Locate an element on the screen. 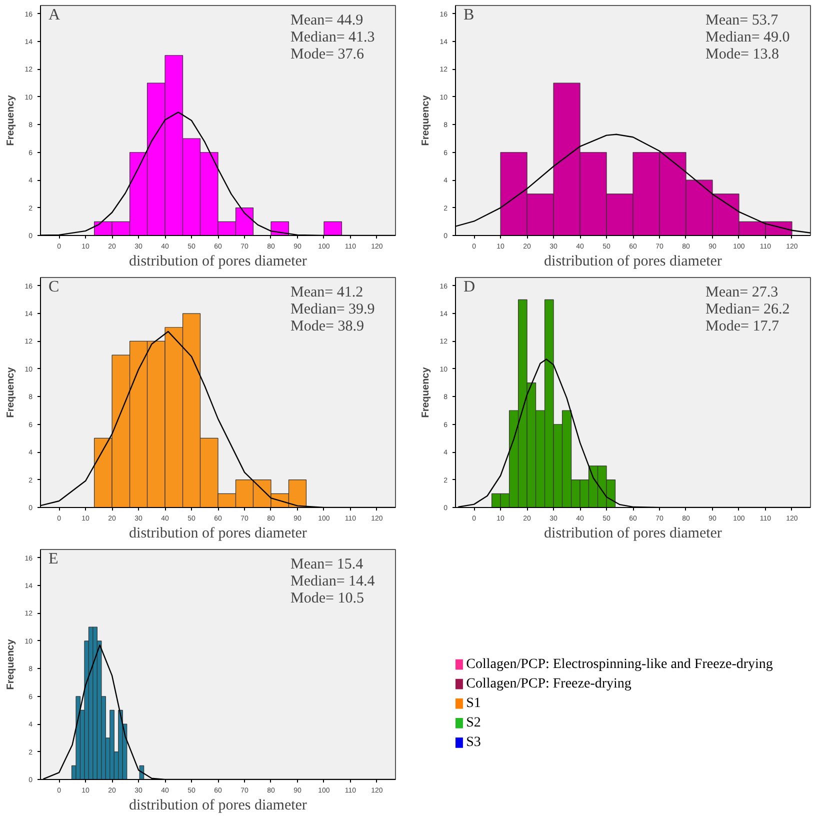  annotation: Median= 39.9 is located at coordinates (332, 310).